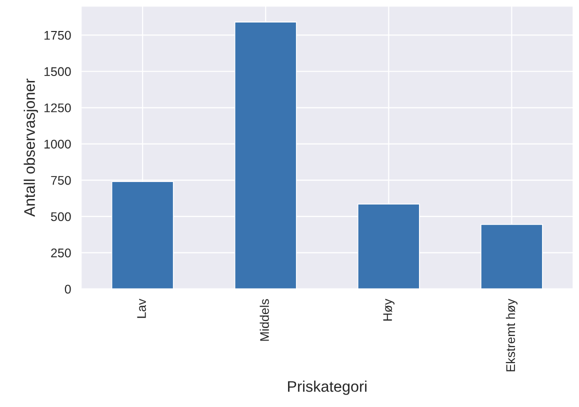 This screenshot has width=579, height=407. Describe the element at coordinates (57, 144) in the screenshot. I see `y-tick-label: 1000` at that location.